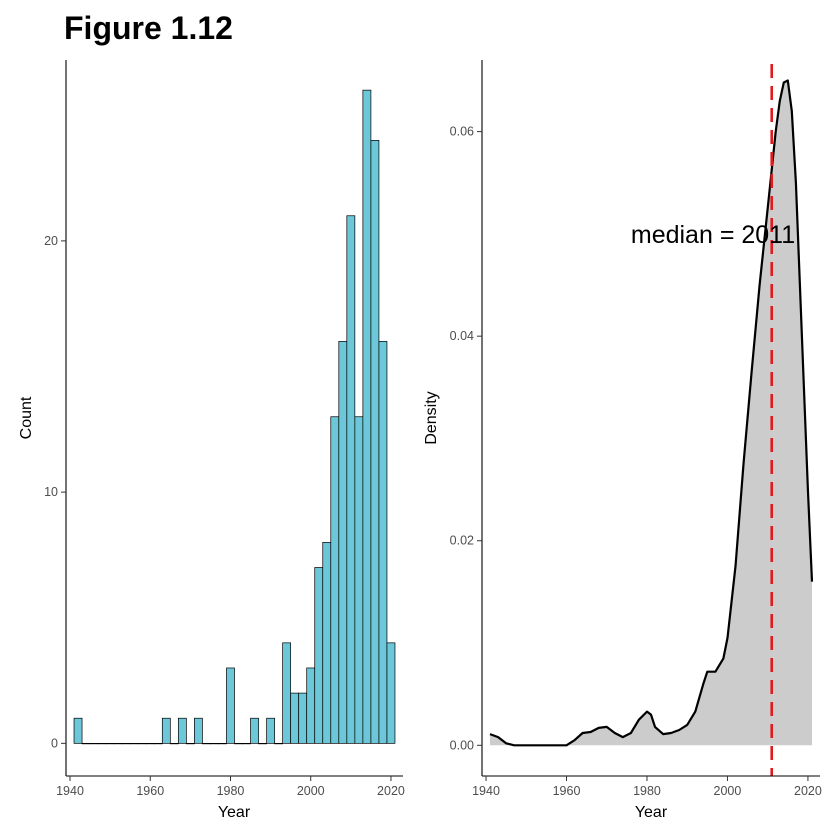 This screenshot has width=840, height=840. Describe the element at coordinates (231, 791) in the screenshot. I see `histogram-x-tick-label: 1980` at that location.